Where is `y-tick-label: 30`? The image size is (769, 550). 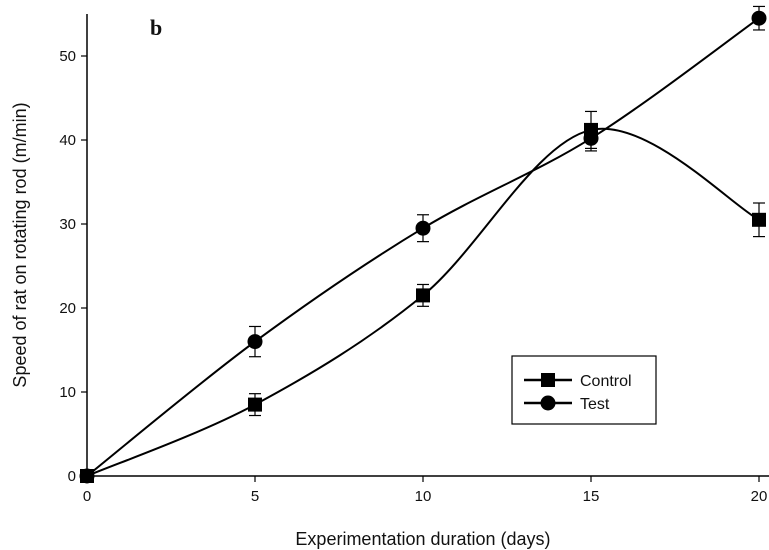 y-tick-label: 30 is located at coordinates (67, 224).